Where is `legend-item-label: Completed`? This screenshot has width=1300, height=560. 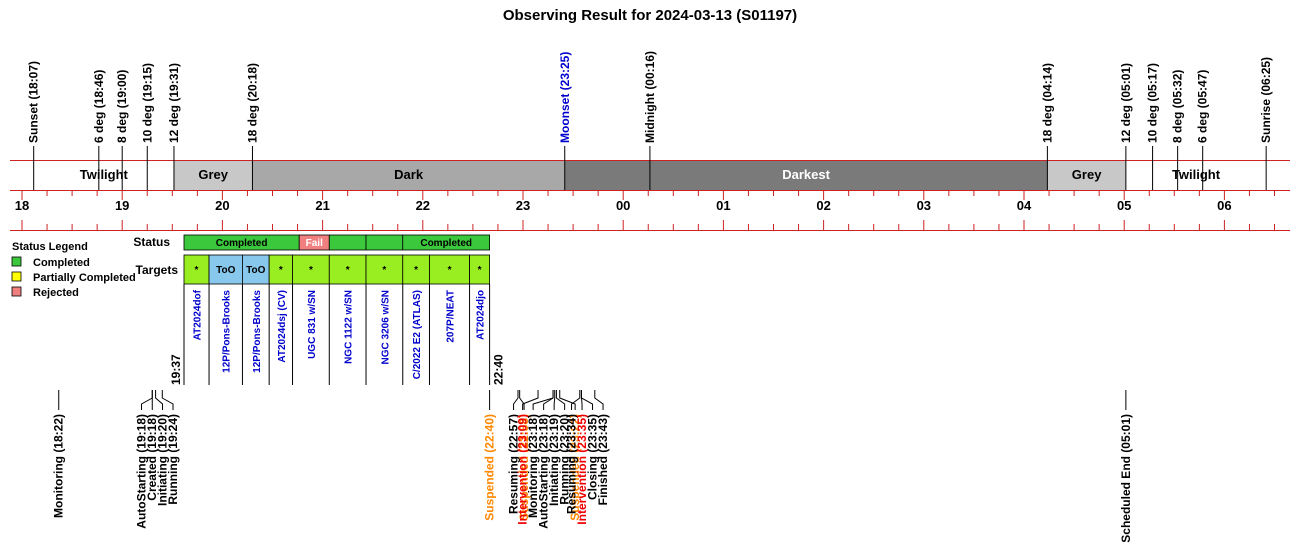
legend-item-label: Completed is located at coordinates (61, 263).